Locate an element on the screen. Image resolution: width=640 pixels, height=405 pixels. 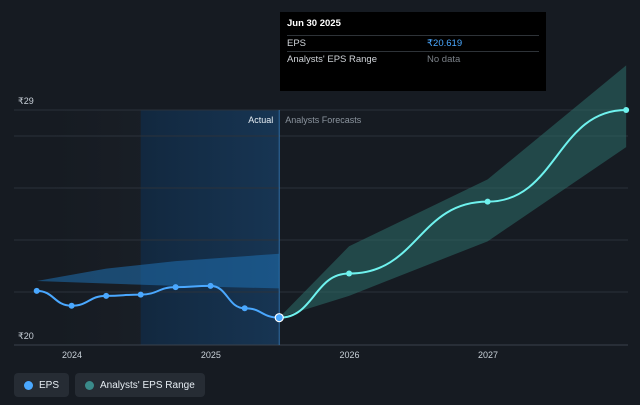
highlight-region is located at coordinates (210, 227).